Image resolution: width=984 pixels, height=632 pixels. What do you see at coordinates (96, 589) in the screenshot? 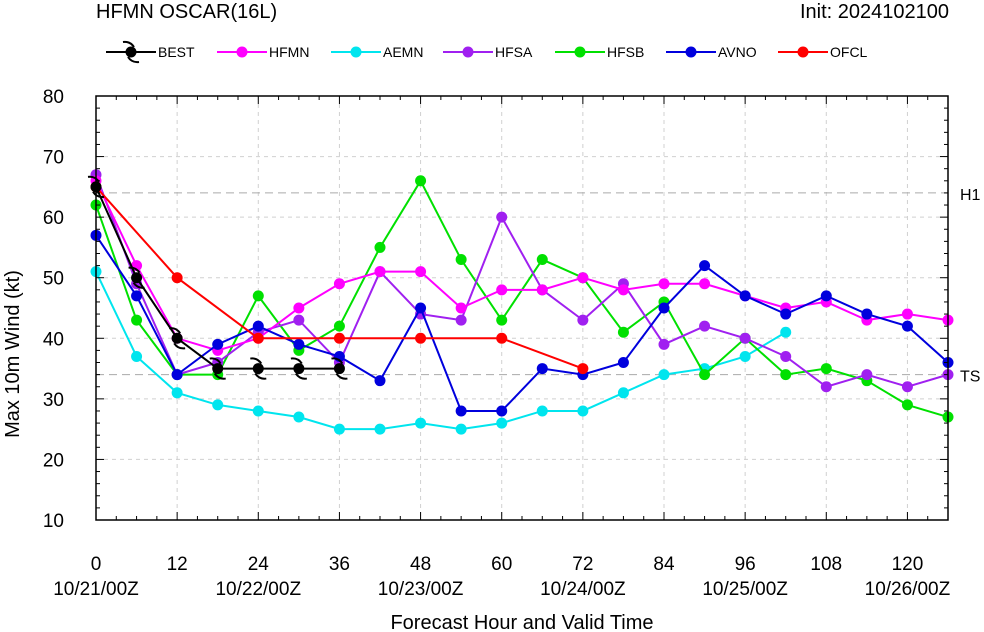
I see `valid-time-label: 10/21/00Z` at bounding box center [96, 589].